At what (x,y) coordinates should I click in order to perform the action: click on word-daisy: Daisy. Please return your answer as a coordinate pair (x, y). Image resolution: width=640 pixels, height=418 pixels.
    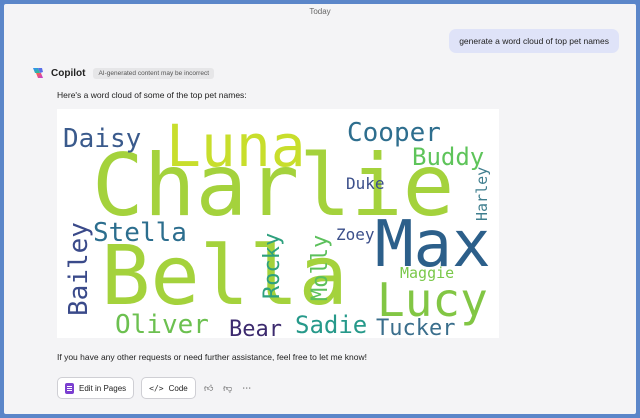
    Looking at the image, I should click on (102, 139).